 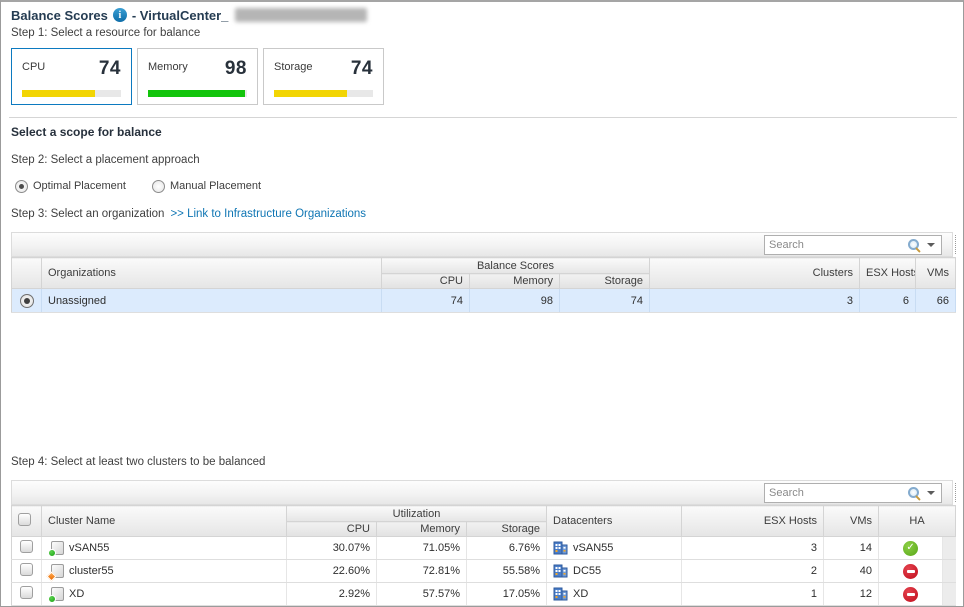 What do you see at coordinates (106, 33) in the screenshot?
I see `step1-label: Step 1: Select a resource for balance` at bounding box center [106, 33].